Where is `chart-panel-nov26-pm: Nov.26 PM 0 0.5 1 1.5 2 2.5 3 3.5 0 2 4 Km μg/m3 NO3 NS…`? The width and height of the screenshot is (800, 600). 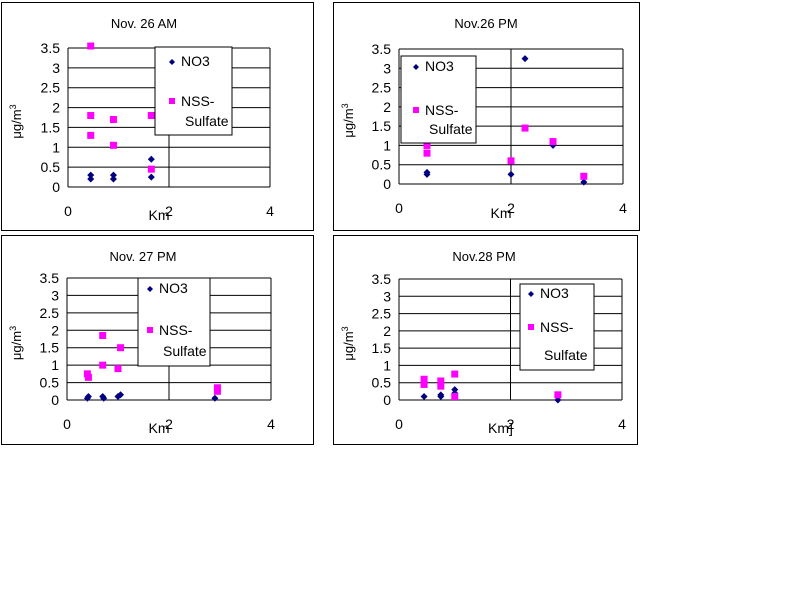 chart-panel-nov26-pm: Nov.26 PM 0 0.5 1 1.5 2 2.5 3 3.5 0 2 4 Km μg/m3 NO3 NS… is located at coordinates (486, 116).